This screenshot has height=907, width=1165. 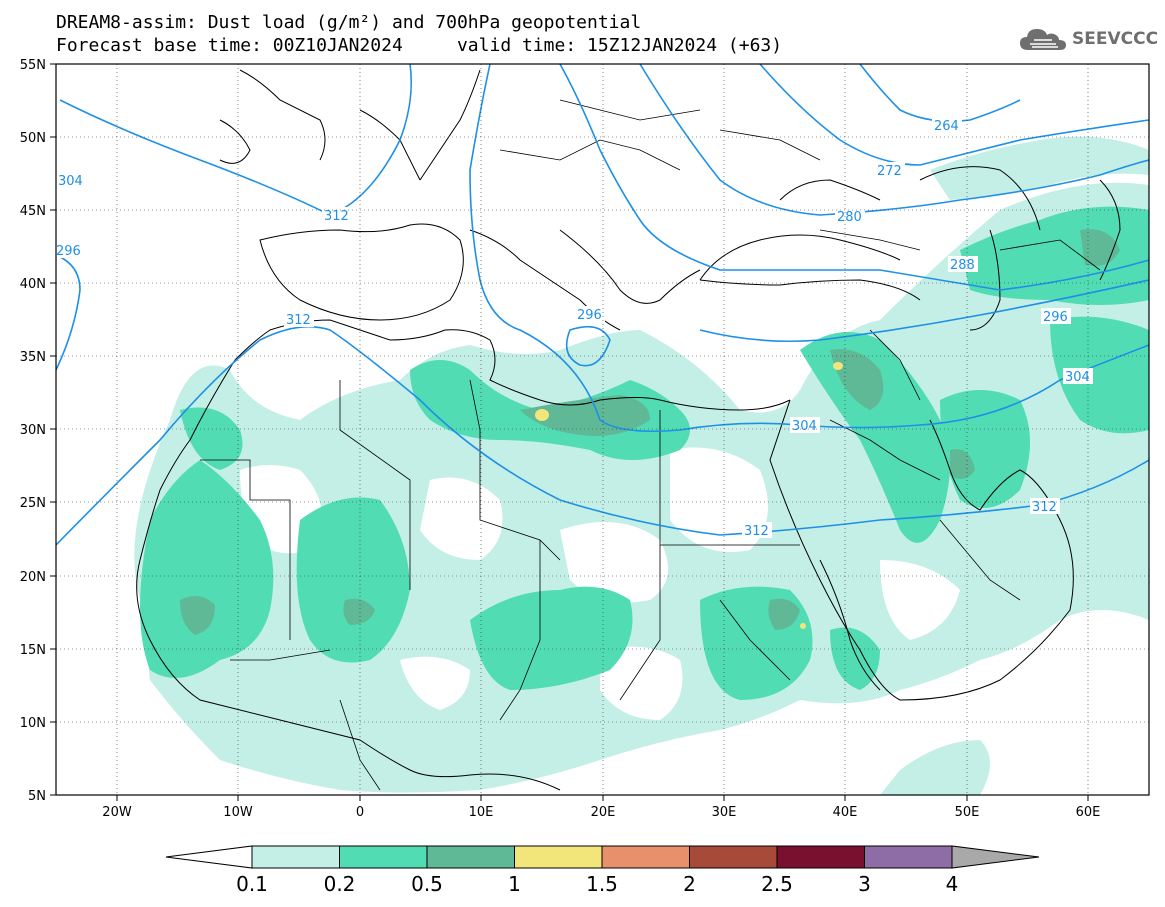 I want to click on lon-label: 20W, so click(x=117, y=812).